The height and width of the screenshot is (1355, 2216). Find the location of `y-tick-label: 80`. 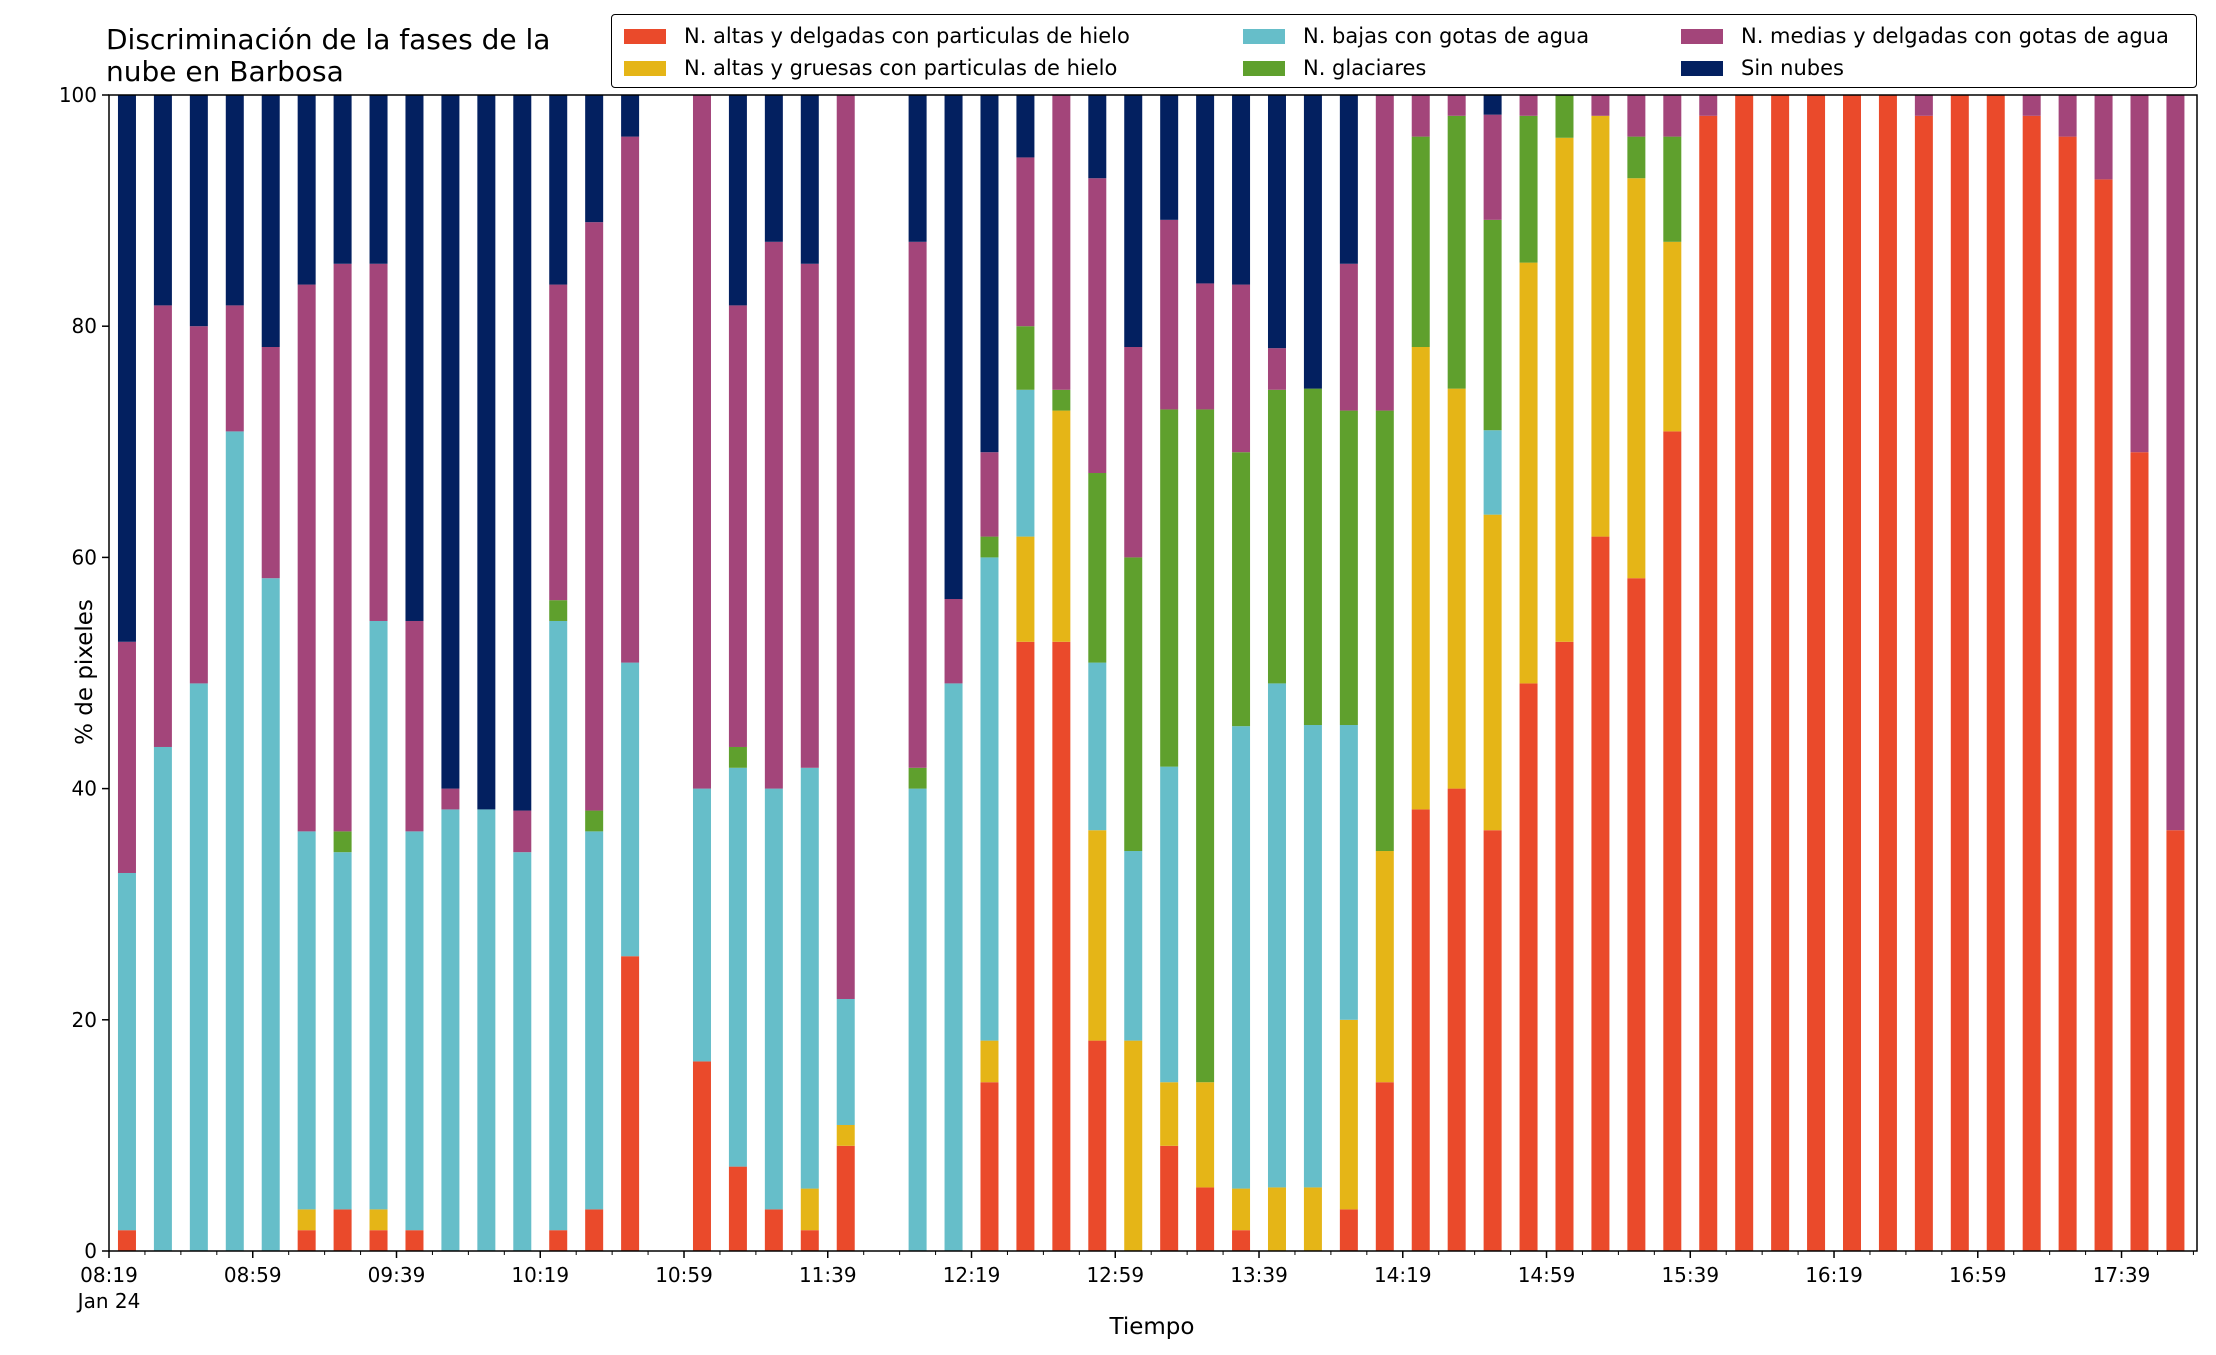

y-tick-label: 80 is located at coordinates (84, 326).